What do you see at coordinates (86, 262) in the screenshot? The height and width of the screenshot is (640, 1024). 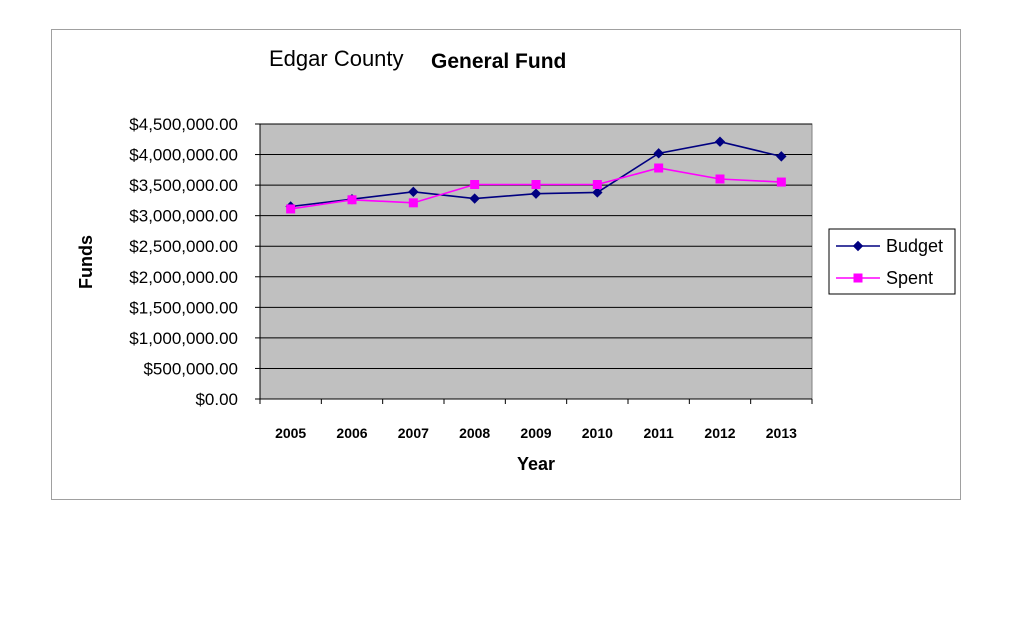 I see `y-axis-label: Funds` at bounding box center [86, 262].